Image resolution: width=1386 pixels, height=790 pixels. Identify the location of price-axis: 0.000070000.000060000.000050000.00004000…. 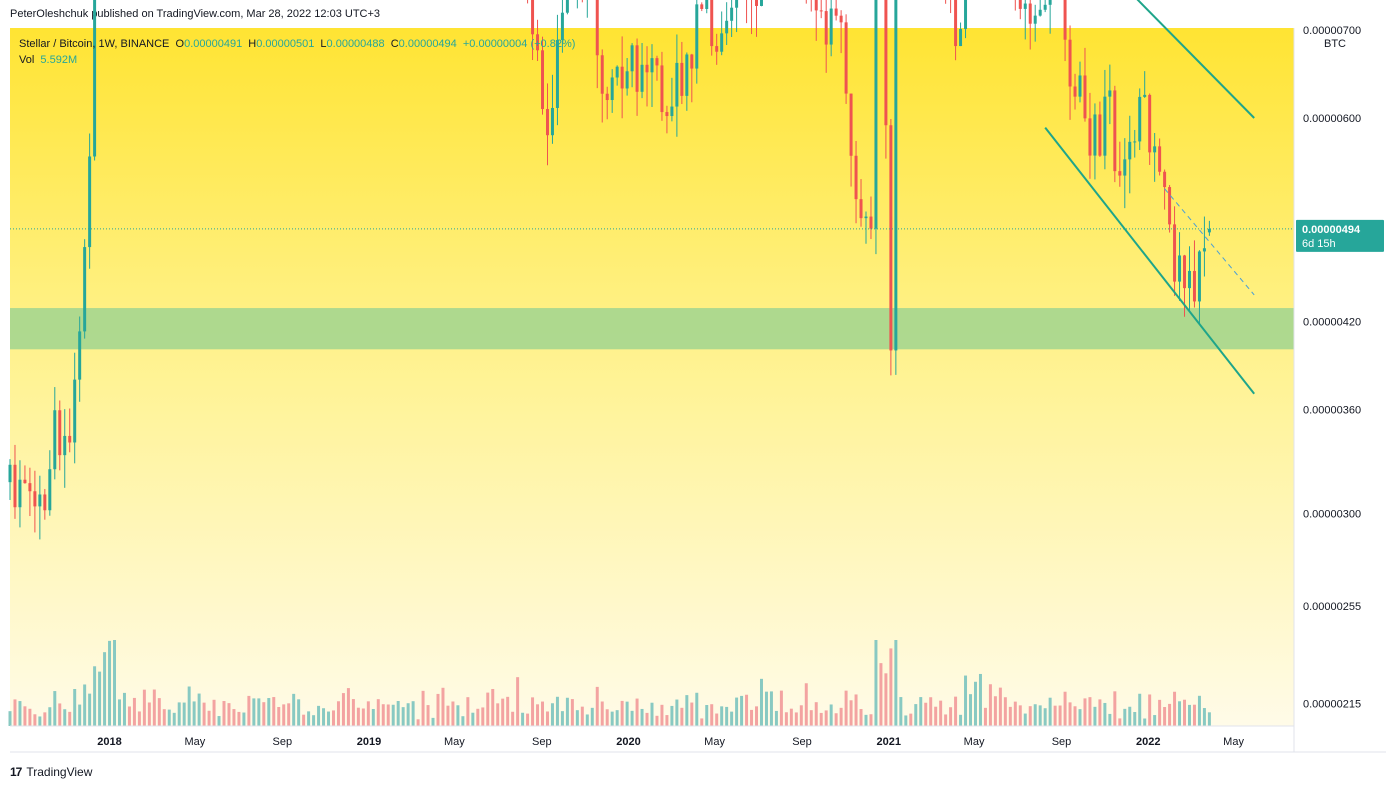
(1332, 355).